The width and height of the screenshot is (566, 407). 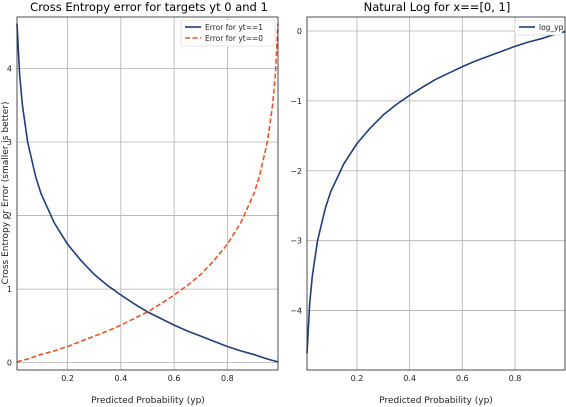 What do you see at coordinates (121, 378) in the screenshot?
I see `left-x-tick-label: 0.4` at bounding box center [121, 378].